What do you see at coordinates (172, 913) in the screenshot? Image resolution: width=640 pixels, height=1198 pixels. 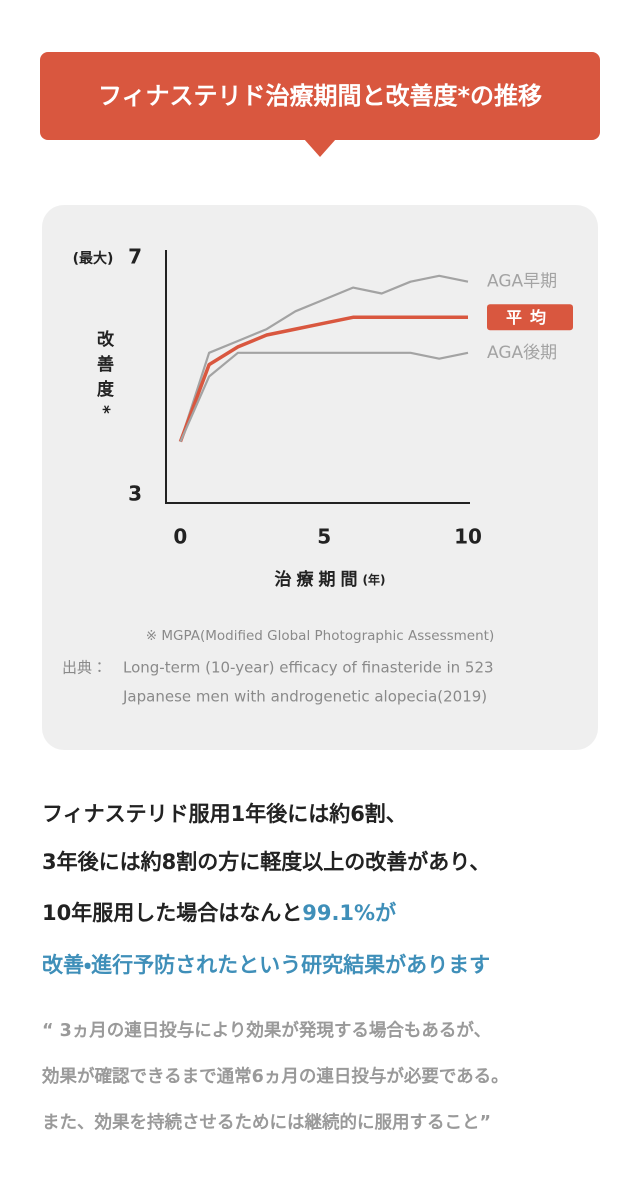 I see `body-text: 10年服用した場合はなんと` at bounding box center [172, 913].